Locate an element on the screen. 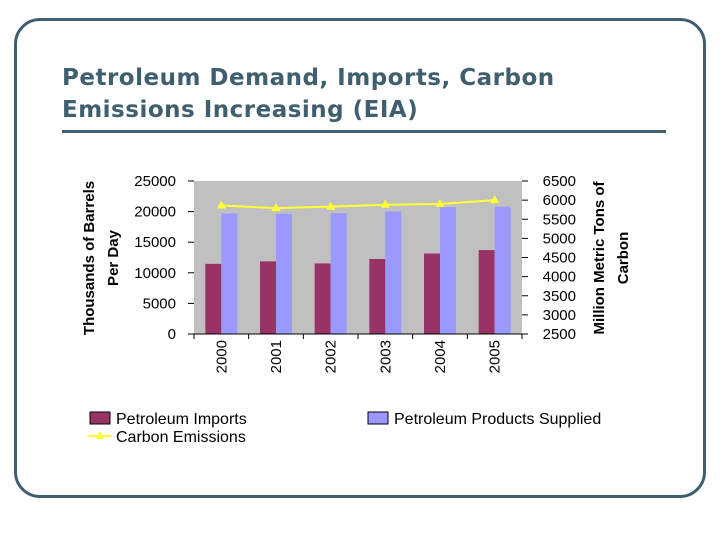  y2-axis-label-line-1: Million Metric Tons of is located at coordinates (599, 257).